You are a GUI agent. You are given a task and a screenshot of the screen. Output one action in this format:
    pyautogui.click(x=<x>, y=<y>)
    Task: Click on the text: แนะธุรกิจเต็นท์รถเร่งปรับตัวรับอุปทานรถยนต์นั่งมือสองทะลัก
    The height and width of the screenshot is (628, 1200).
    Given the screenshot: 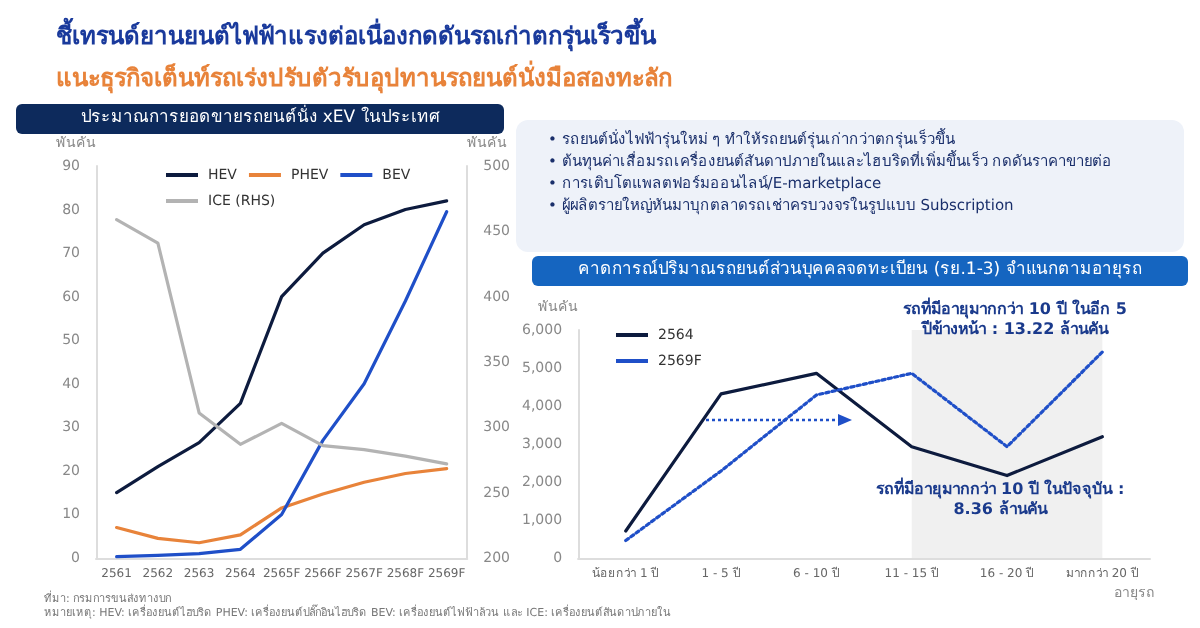 What is the action you would take?
    pyautogui.click(x=365, y=77)
    